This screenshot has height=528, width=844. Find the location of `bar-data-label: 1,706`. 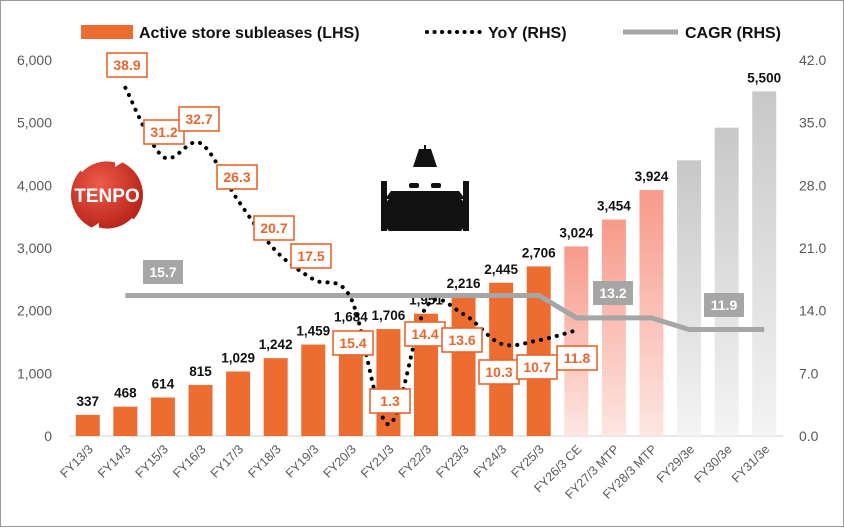

bar-data-label: 1,706 is located at coordinates (389, 315).